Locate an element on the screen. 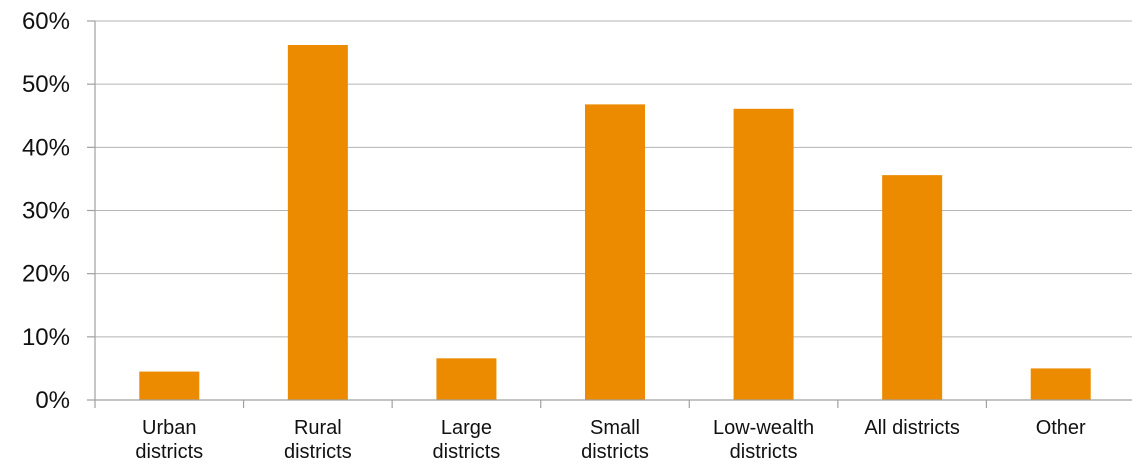  x-tick-label: Other is located at coordinates (1061, 428).